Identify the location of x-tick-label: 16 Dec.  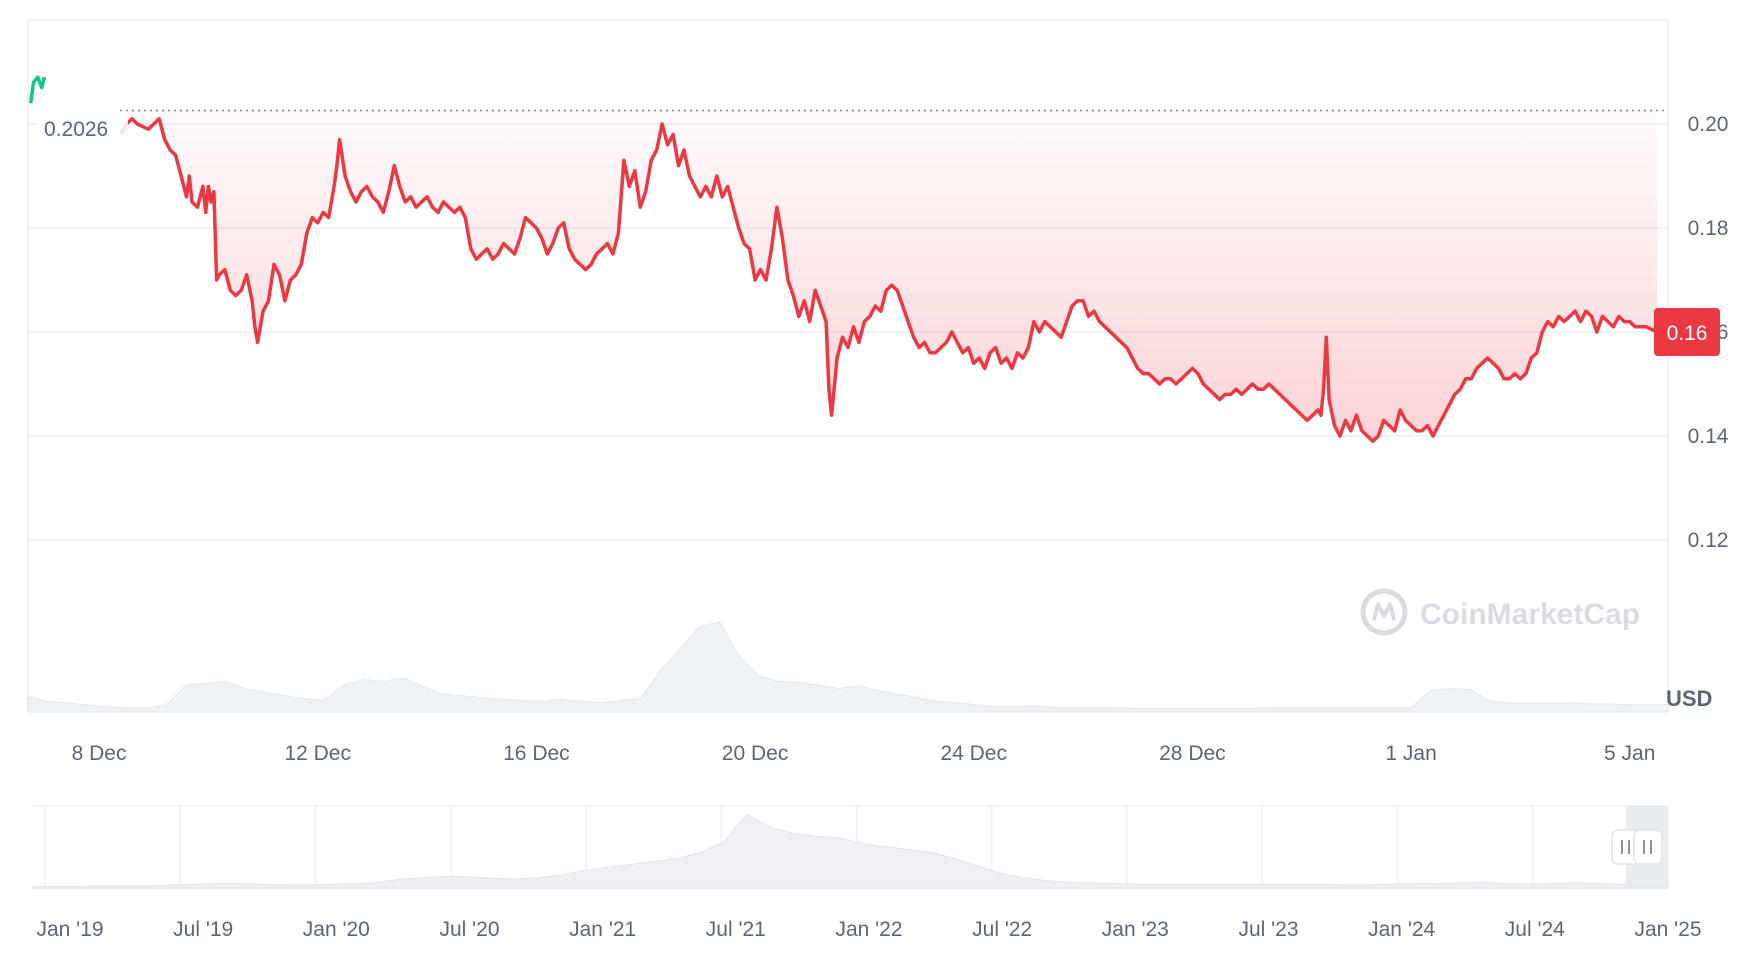
(536, 753).